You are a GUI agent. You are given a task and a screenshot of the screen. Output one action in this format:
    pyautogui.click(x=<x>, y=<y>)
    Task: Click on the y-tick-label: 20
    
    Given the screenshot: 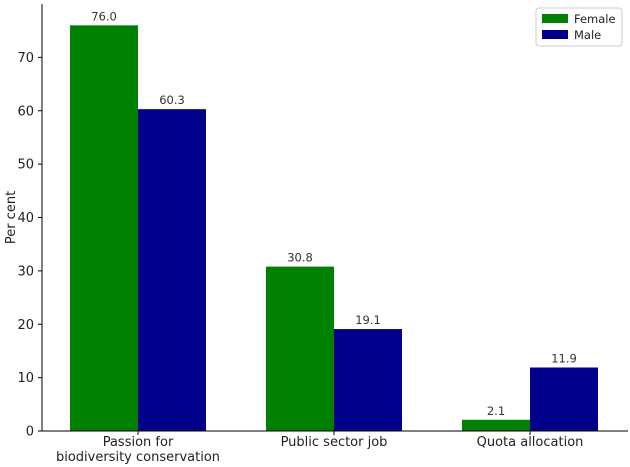 What is the action you would take?
    pyautogui.click(x=25, y=325)
    